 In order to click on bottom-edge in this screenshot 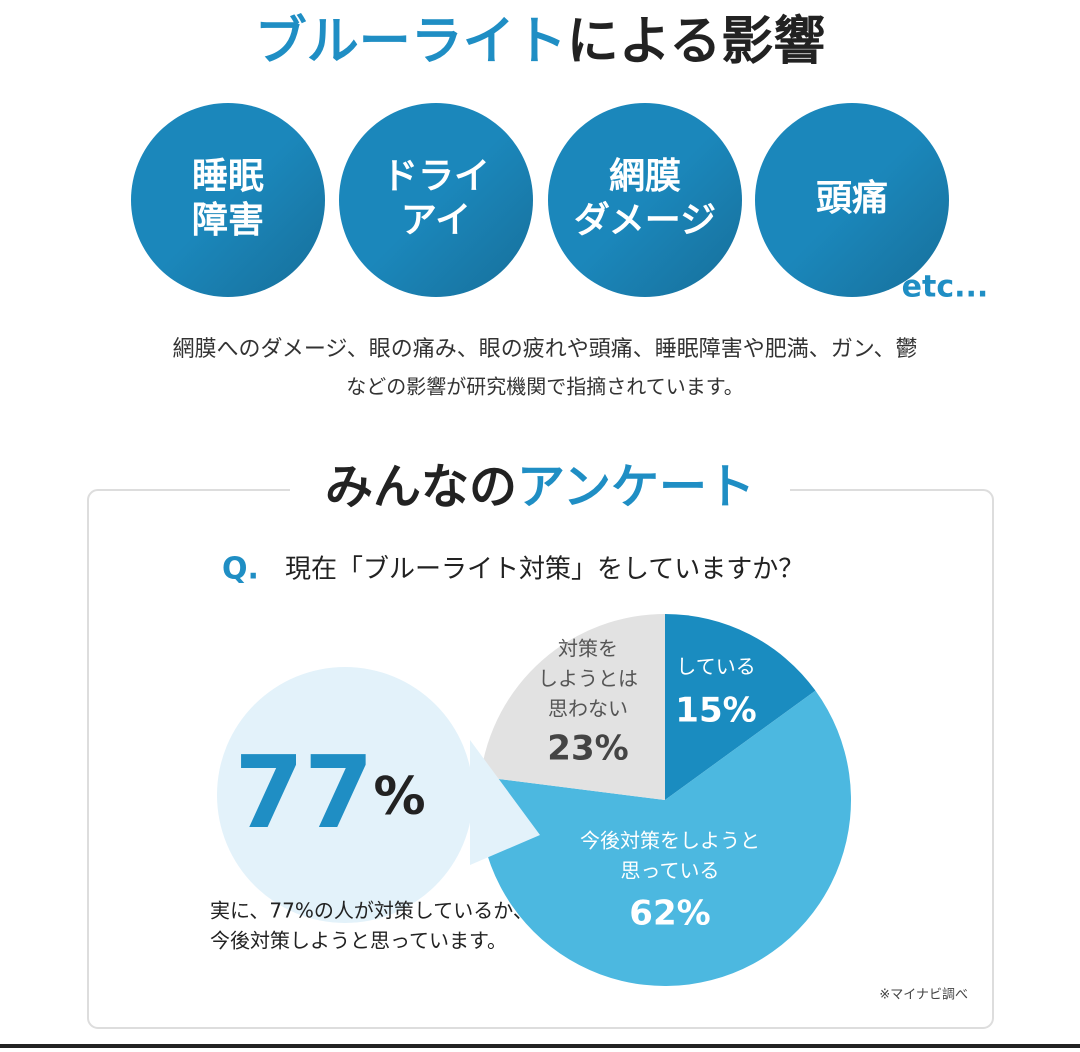, I will do `click(540, 1046)`.